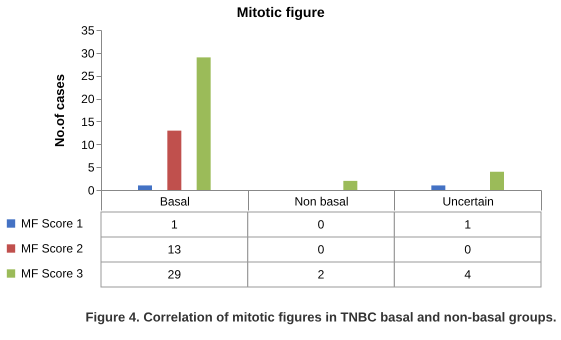 This screenshot has height=340, width=561. What do you see at coordinates (321, 201) in the screenshot?
I see `x-tick-label: Non basal` at bounding box center [321, 201].